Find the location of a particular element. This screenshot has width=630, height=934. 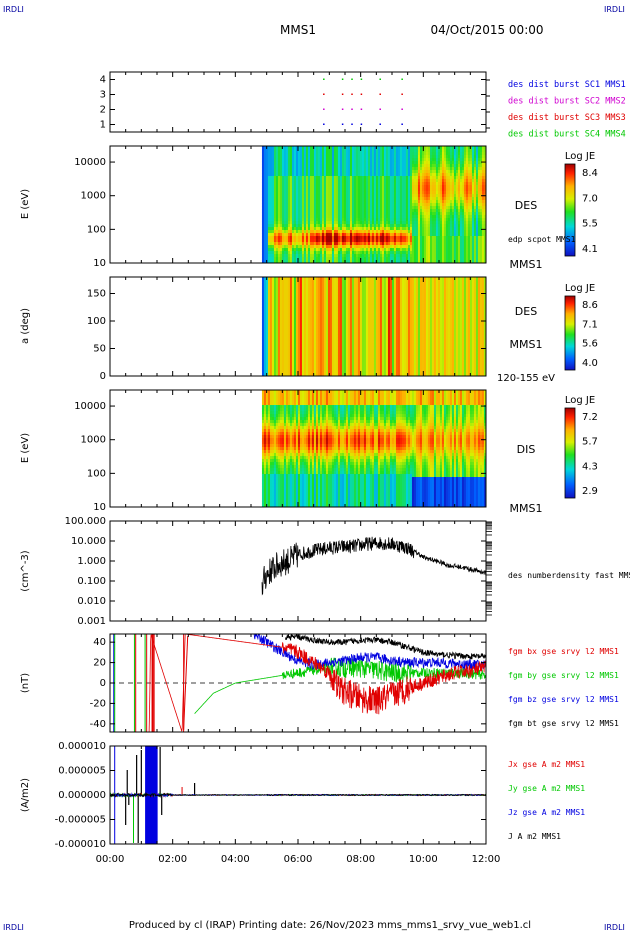

legend-entry: des dist burst SC1 MMS1 is located at coordinates (567, 85).